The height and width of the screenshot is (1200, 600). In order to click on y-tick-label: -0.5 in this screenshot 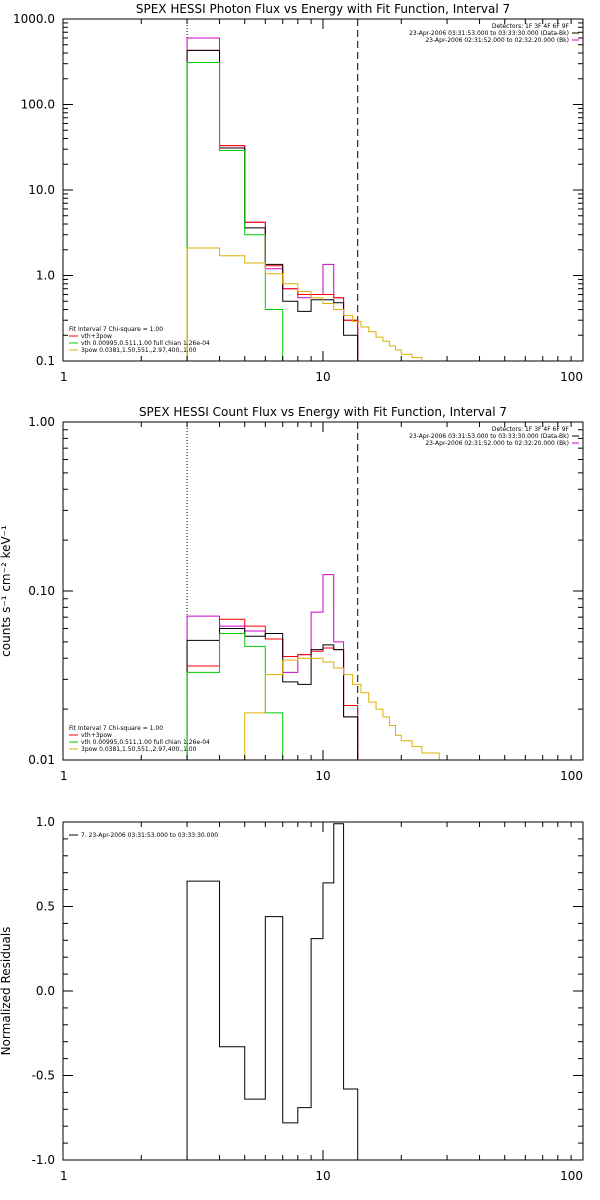, I will do `click(43, 1076)`.